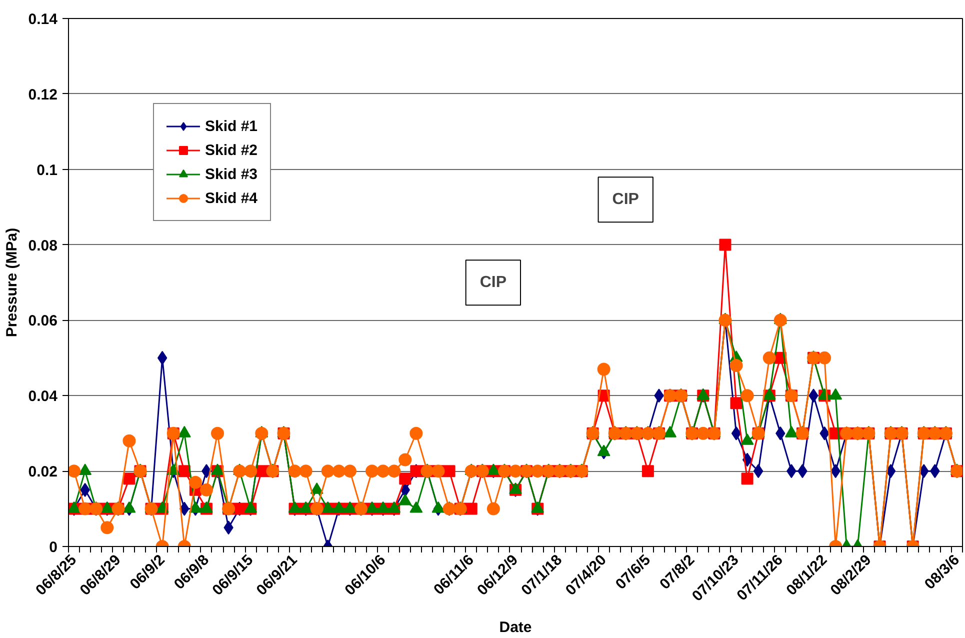 The height and width of the screenshot is (638, 965). What do you see at coordinates (53, 547) in the screenshot?
I see `y-tick-label: 0` at bounding box center [53, 547].